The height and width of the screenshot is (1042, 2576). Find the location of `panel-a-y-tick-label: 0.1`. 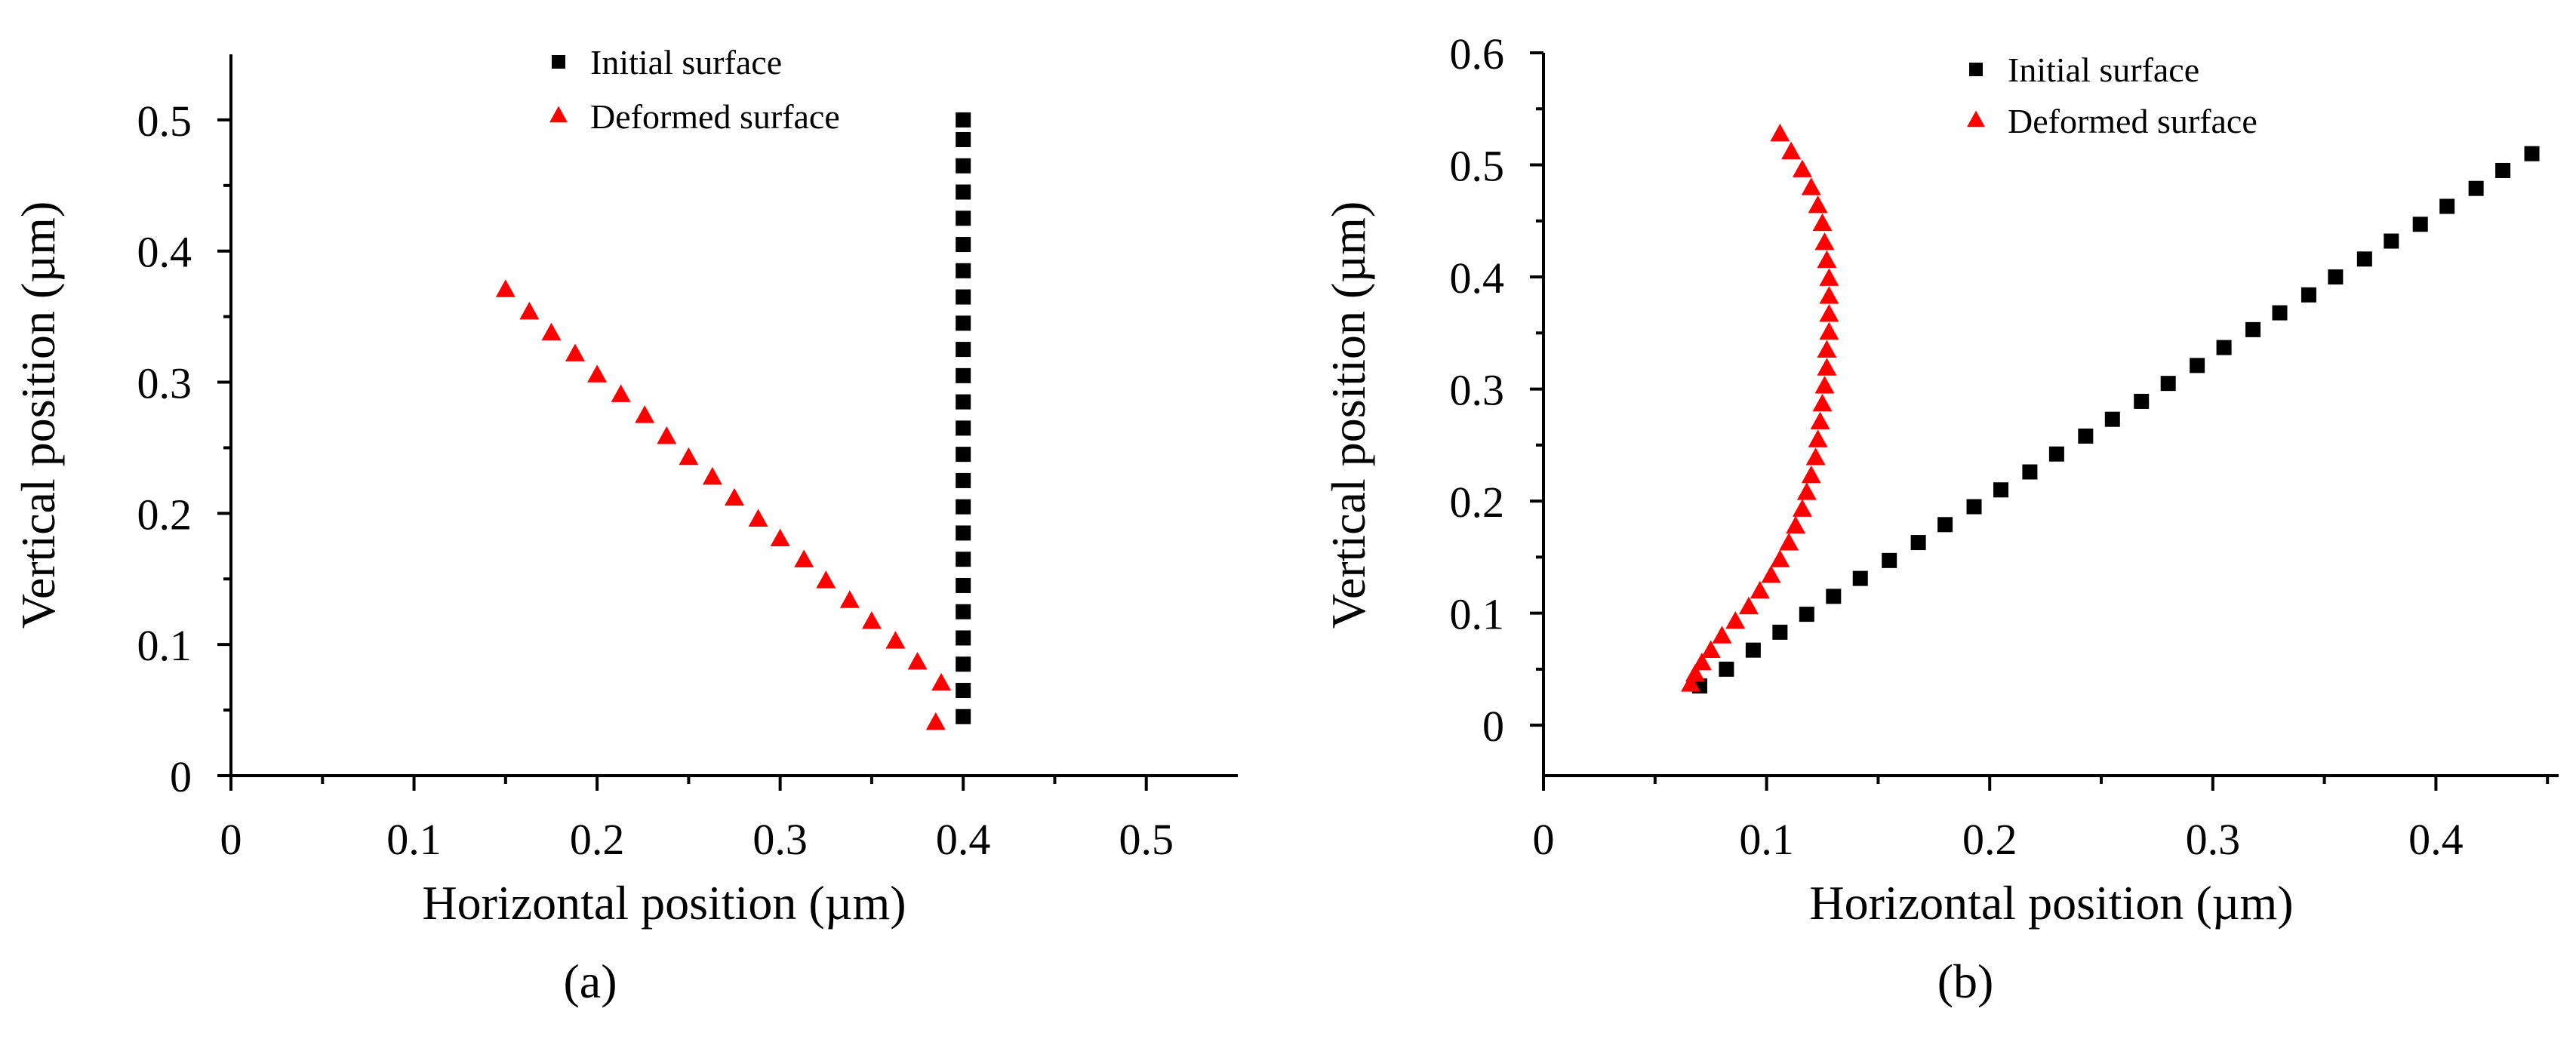

panel-a-y-tick-label: 0.1 is located at coordinates (164, 645).